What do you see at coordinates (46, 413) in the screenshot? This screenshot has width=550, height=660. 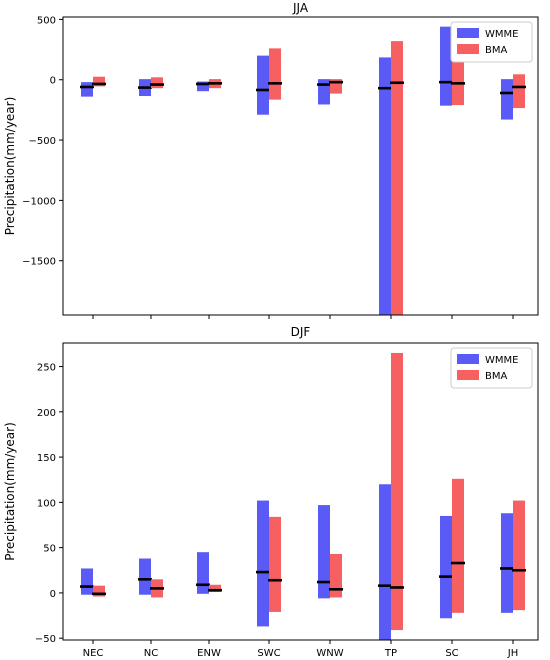 I see `y-tick-label: 200` at bounding box center [46, 413].